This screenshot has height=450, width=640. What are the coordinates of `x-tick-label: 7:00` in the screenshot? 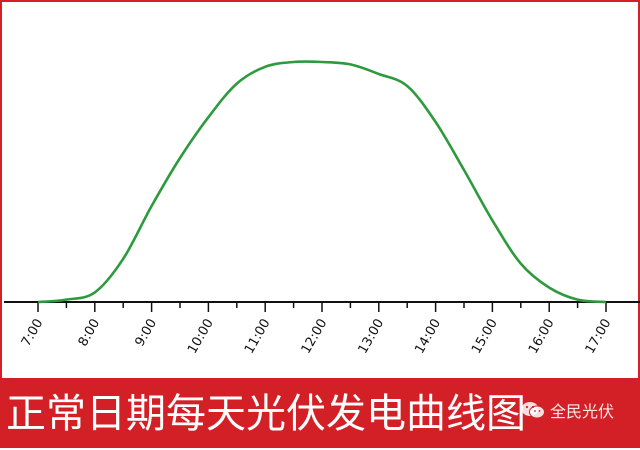 It's located at (33, 333).